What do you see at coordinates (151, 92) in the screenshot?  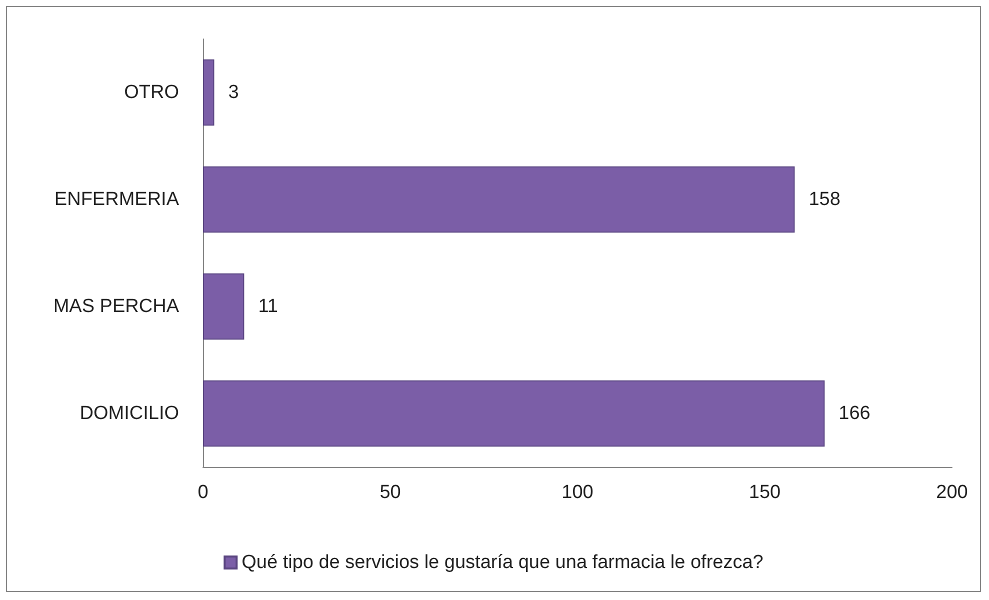 I see `y-tick-label: OTRO` at bounding box center [151, 92].